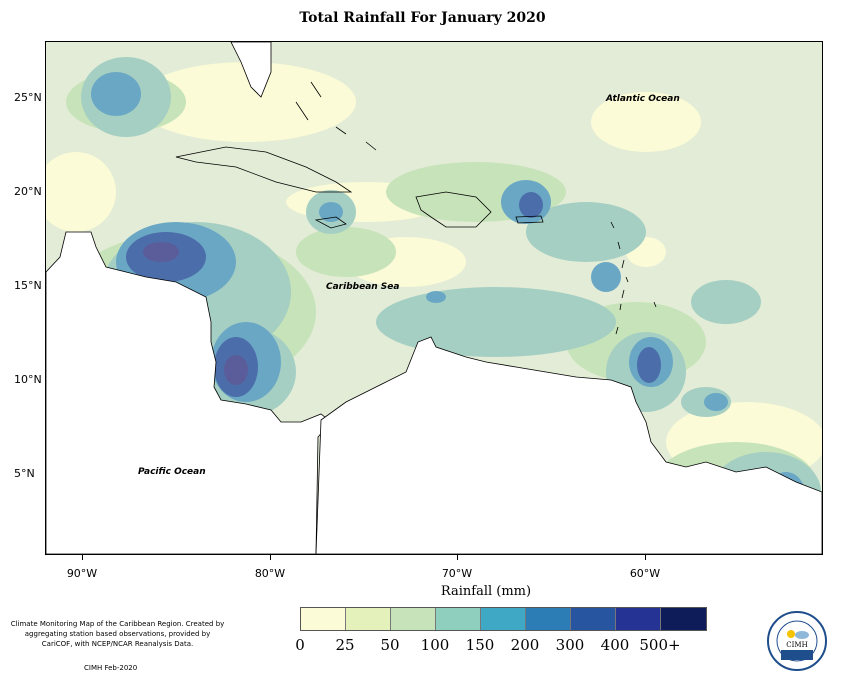 This screenshot has width=845, height=684. I want to click on legend-label: 0, so click(300, 645).